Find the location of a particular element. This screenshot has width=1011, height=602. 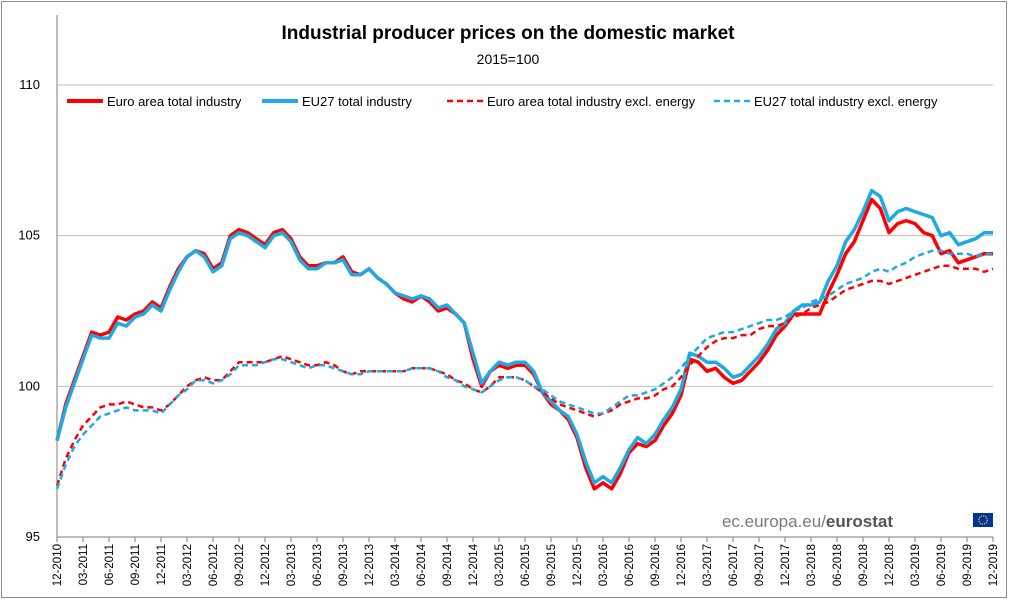

y-tick-label: 105 is located at coordinates (29, 235).